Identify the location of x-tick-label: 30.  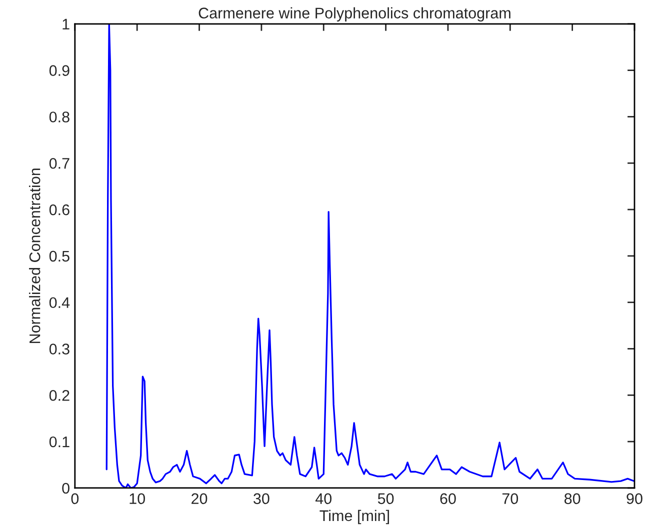
(262, 498).